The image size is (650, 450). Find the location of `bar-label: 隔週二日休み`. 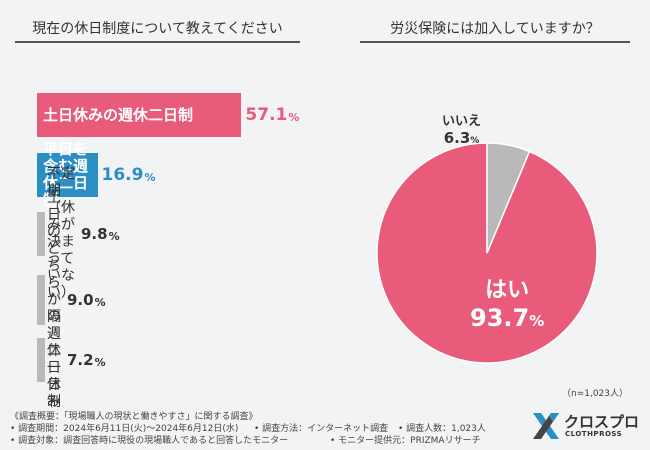

bar-label: 隔週二日休み is located at coordinates (54, 359).